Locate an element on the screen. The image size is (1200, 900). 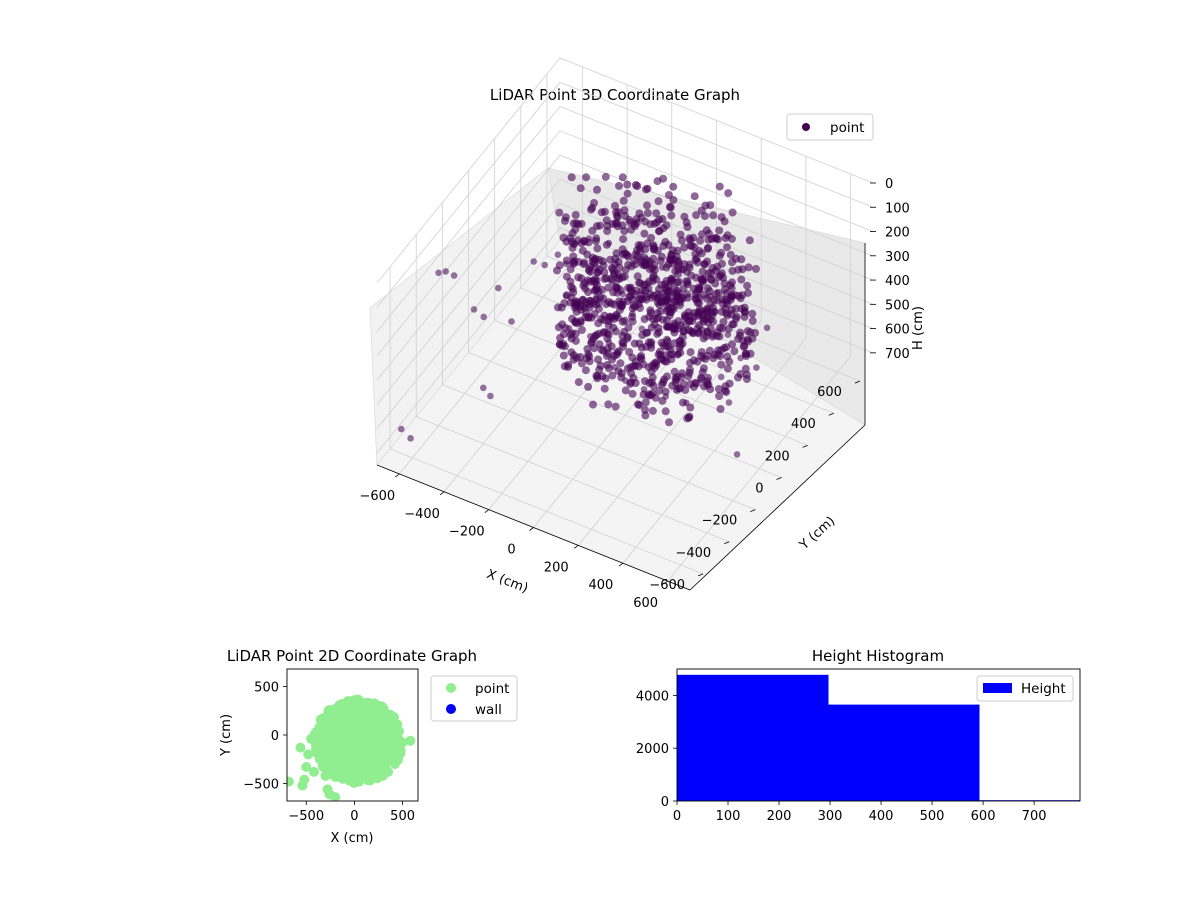
histogram-legend-frame is located at coordinates (1025, 688).